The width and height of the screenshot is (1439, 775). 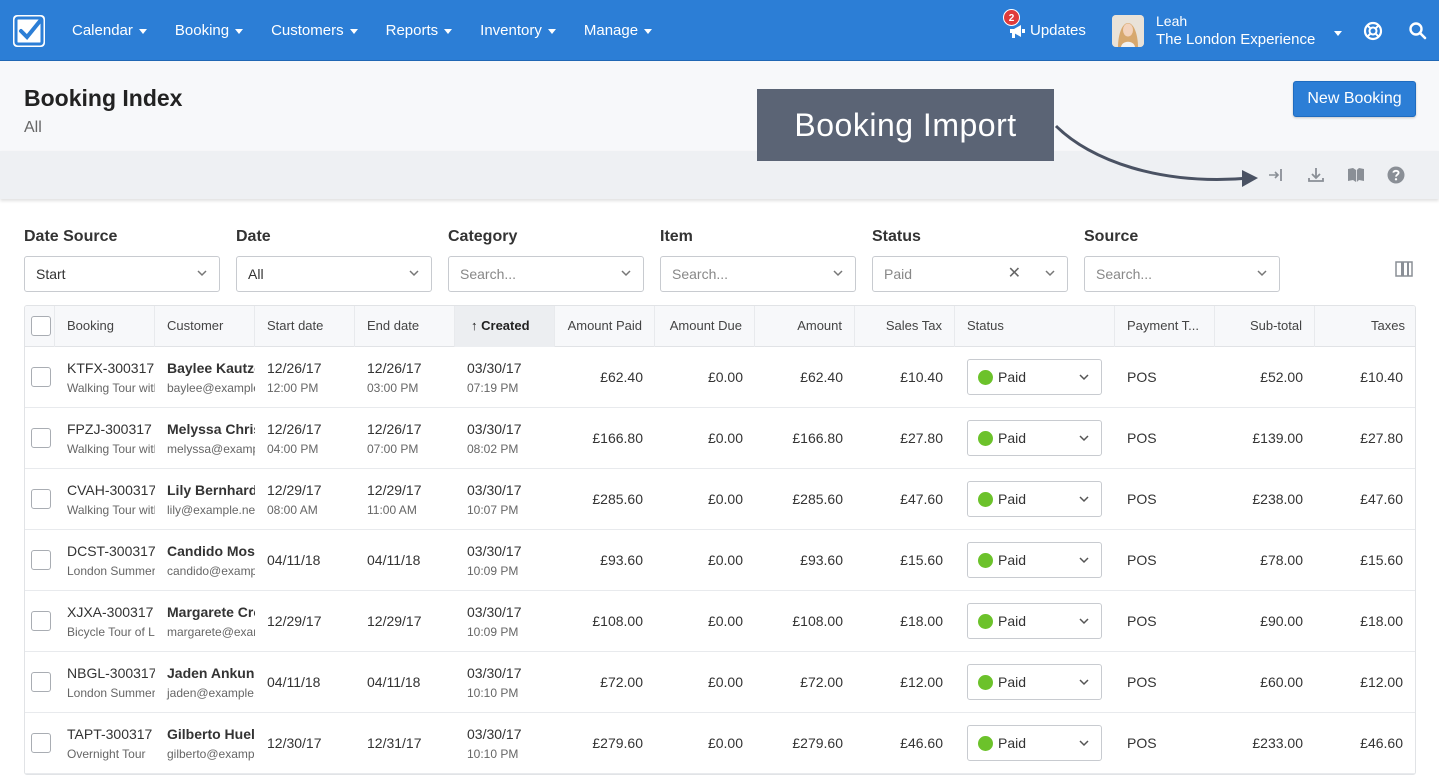 What do you see at coordinates (211, 490) in the screenshot?
I see `customer-name: Lily Bernhard` at bounding box center [211, 490].